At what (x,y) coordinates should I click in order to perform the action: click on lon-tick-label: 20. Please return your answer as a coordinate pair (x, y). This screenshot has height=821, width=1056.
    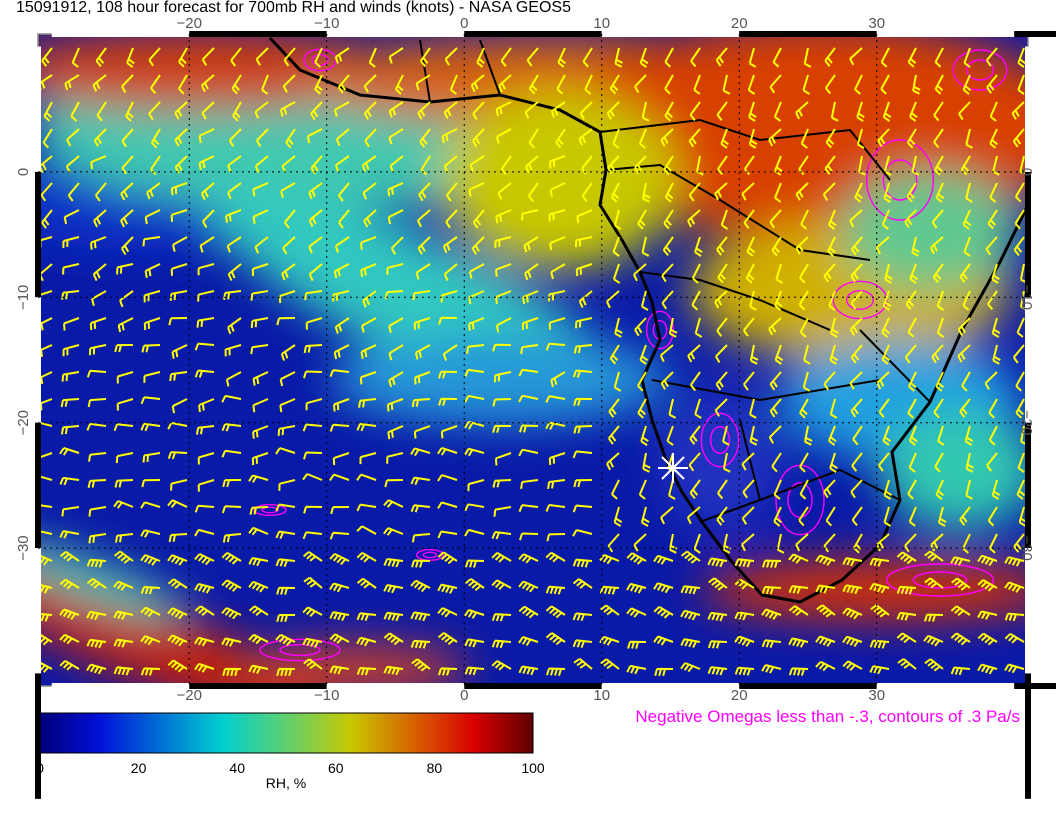
    Looking at the image, I should click on (739, 695).